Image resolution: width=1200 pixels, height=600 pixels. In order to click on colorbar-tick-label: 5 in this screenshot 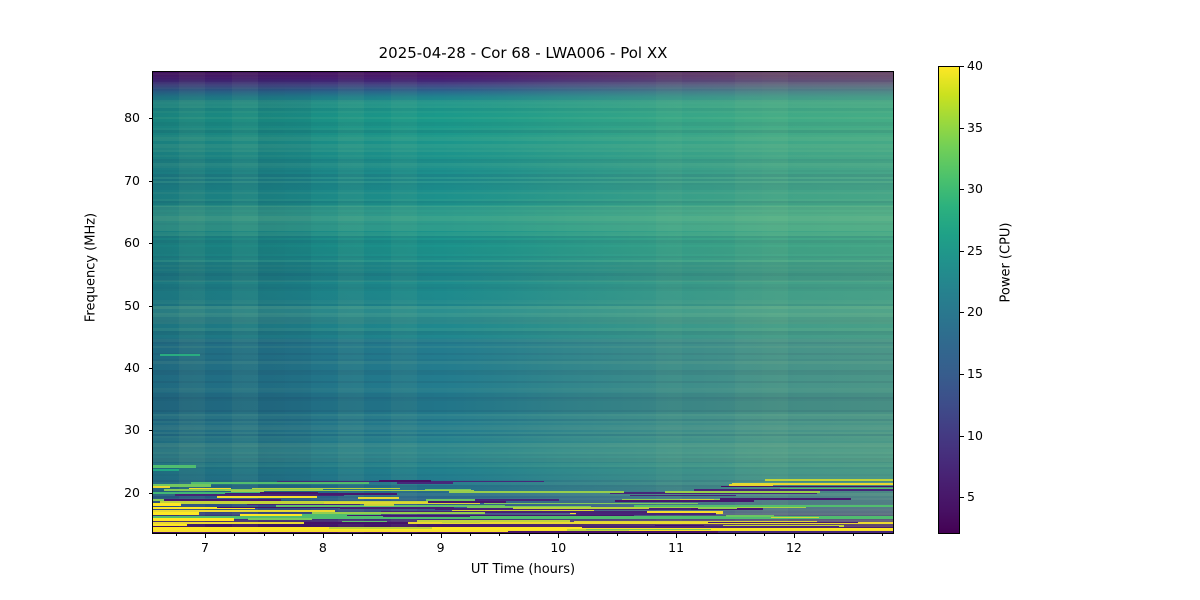, I will do `click(971, 497)`.